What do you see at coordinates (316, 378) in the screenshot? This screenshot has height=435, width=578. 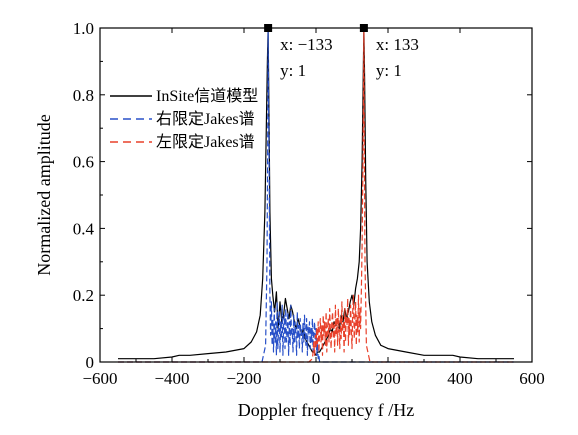 I see `x-tick-label: 0` at bounding box center [316, 378].